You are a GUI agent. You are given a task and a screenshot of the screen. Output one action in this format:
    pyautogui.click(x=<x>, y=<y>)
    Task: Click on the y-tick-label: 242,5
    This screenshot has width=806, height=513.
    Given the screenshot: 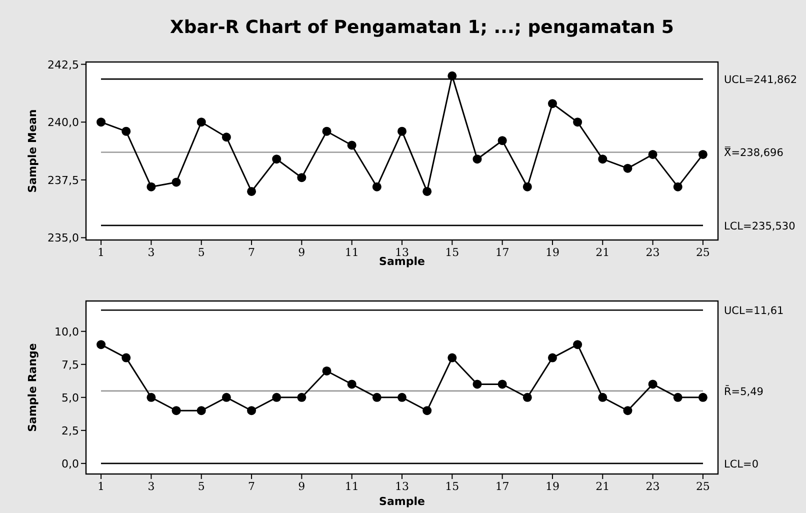 What is the action you would take?
    pyautogui.click(x=63, y=65)
    